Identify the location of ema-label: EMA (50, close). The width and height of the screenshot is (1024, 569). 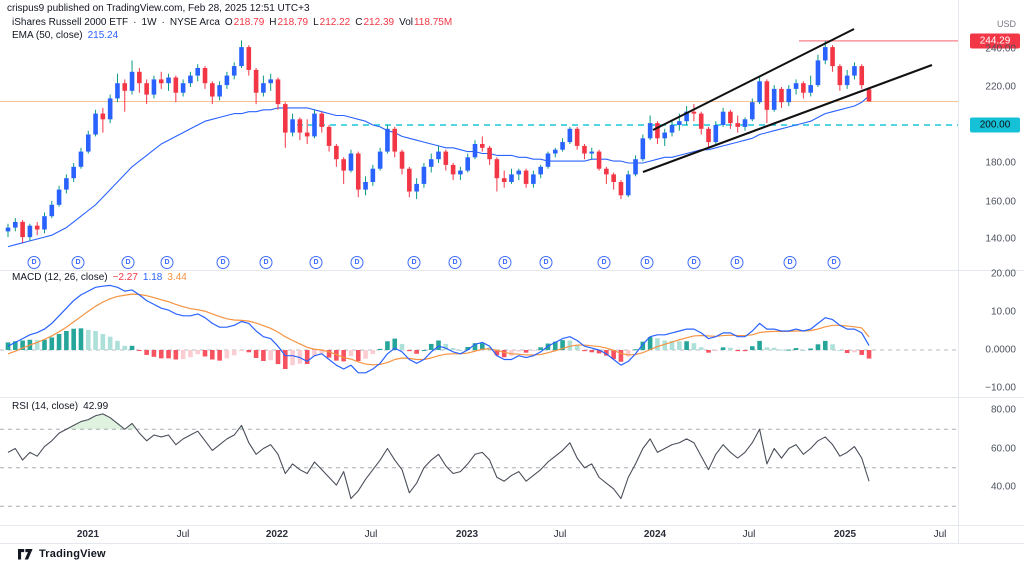
(47, 35).